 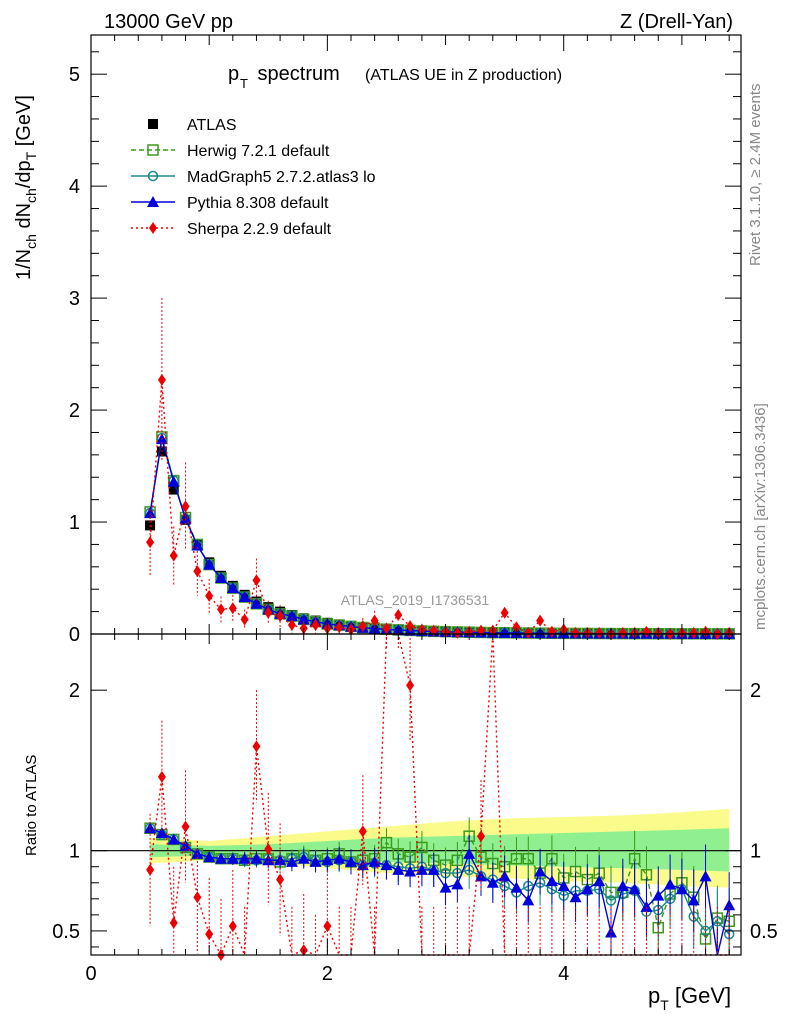 I want to click on legend-entry-pythia-8-308-default: Pythia 8.308 default, so click(x=230, y=203).